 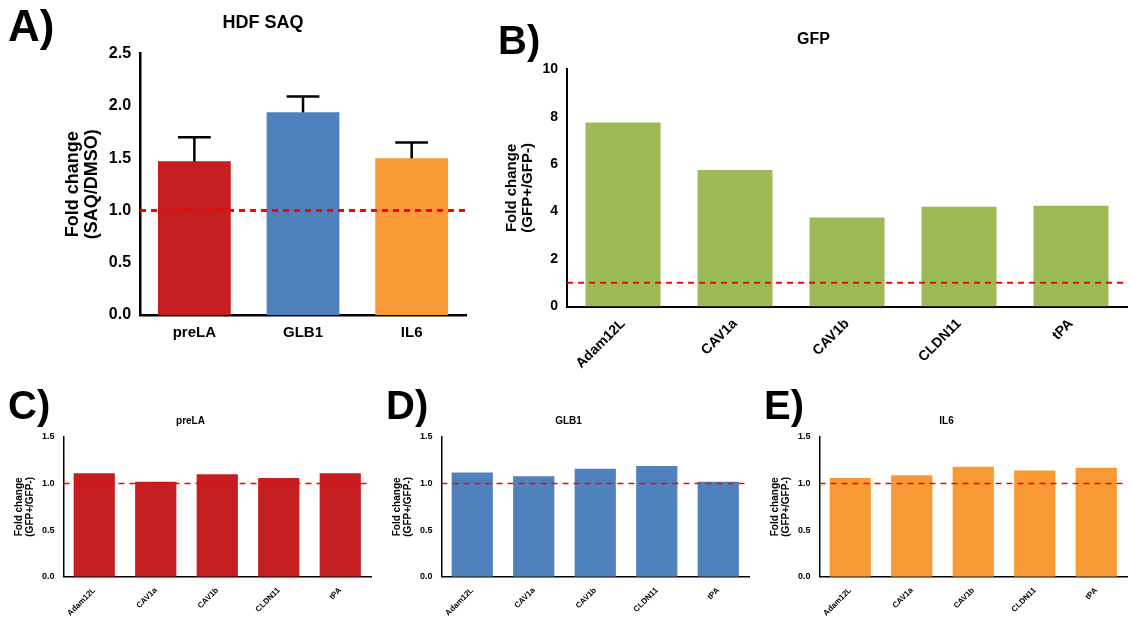 I want to click on y-tick-label: 8, so click(x=554, y=115).